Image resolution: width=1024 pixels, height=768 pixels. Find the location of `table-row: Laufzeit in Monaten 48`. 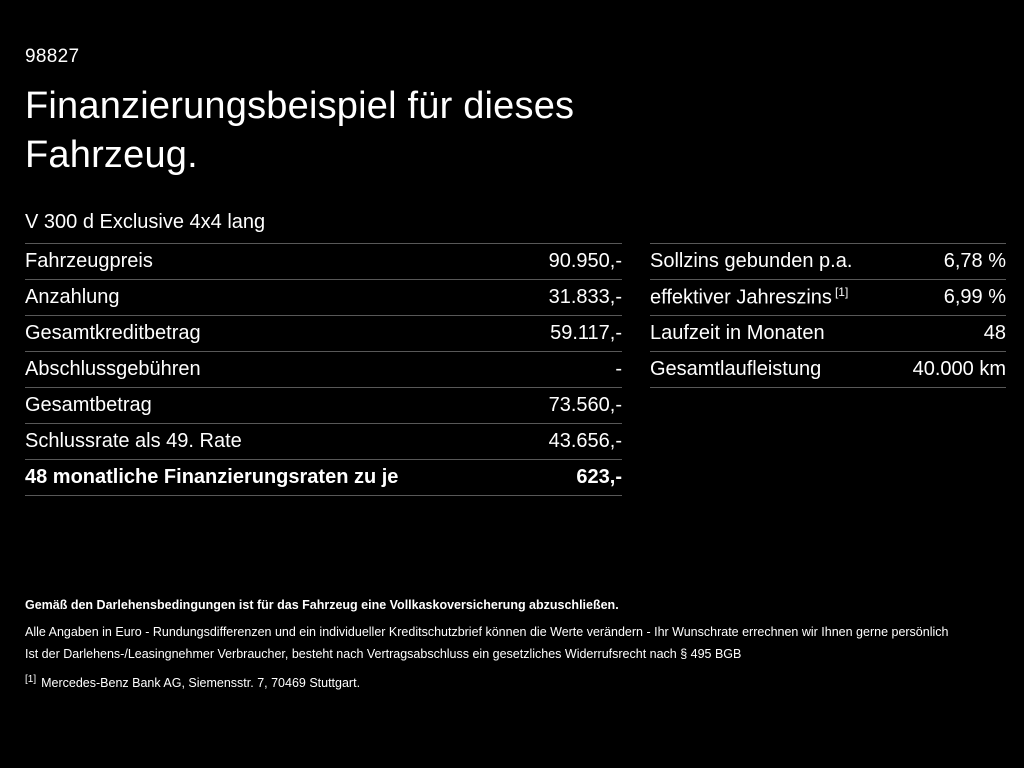

table-row: Laufzeit in Monaten 48 is located at coordinates (828, 333).